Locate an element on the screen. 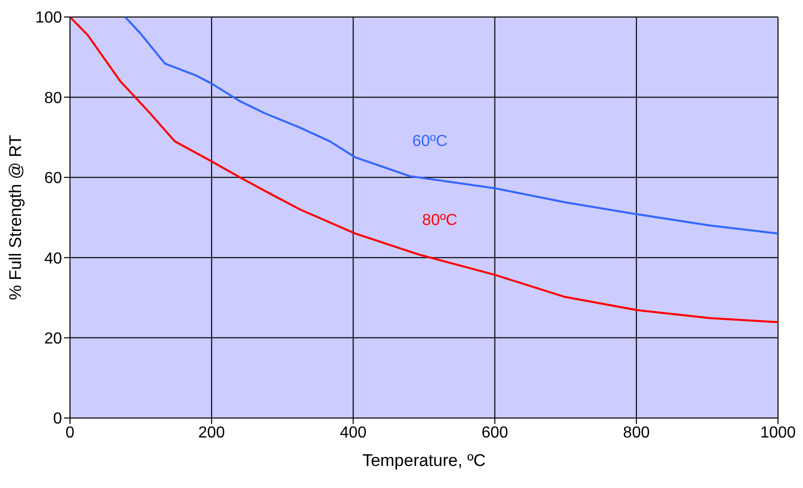 The image size is (803, 488). x-tick-label: 800 is located at coordinates (636, 433).